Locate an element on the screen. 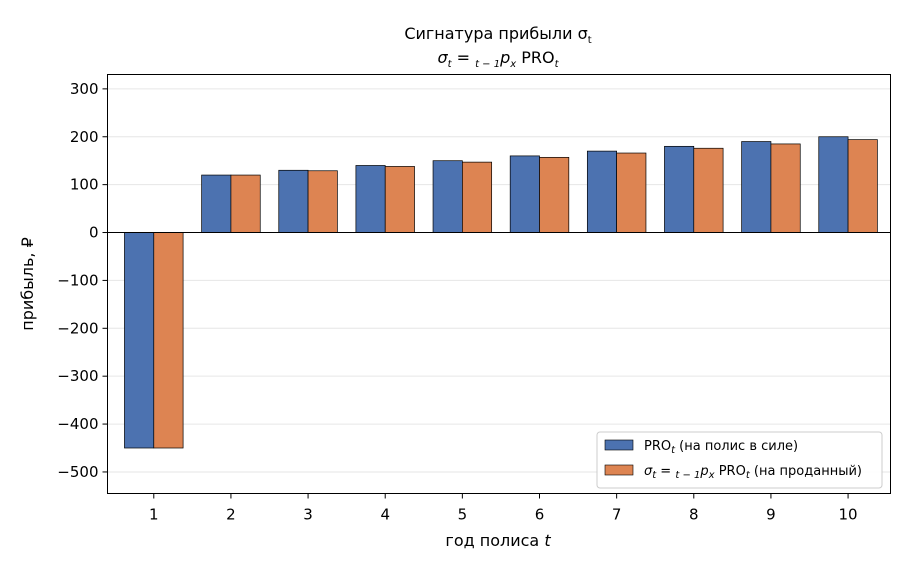 Image resolution: width=910 pixels, height=572 pixels. y-axis: 300 200 100 0 −100 −200 −300 −400 −500 is located at coordinates (82, 280).